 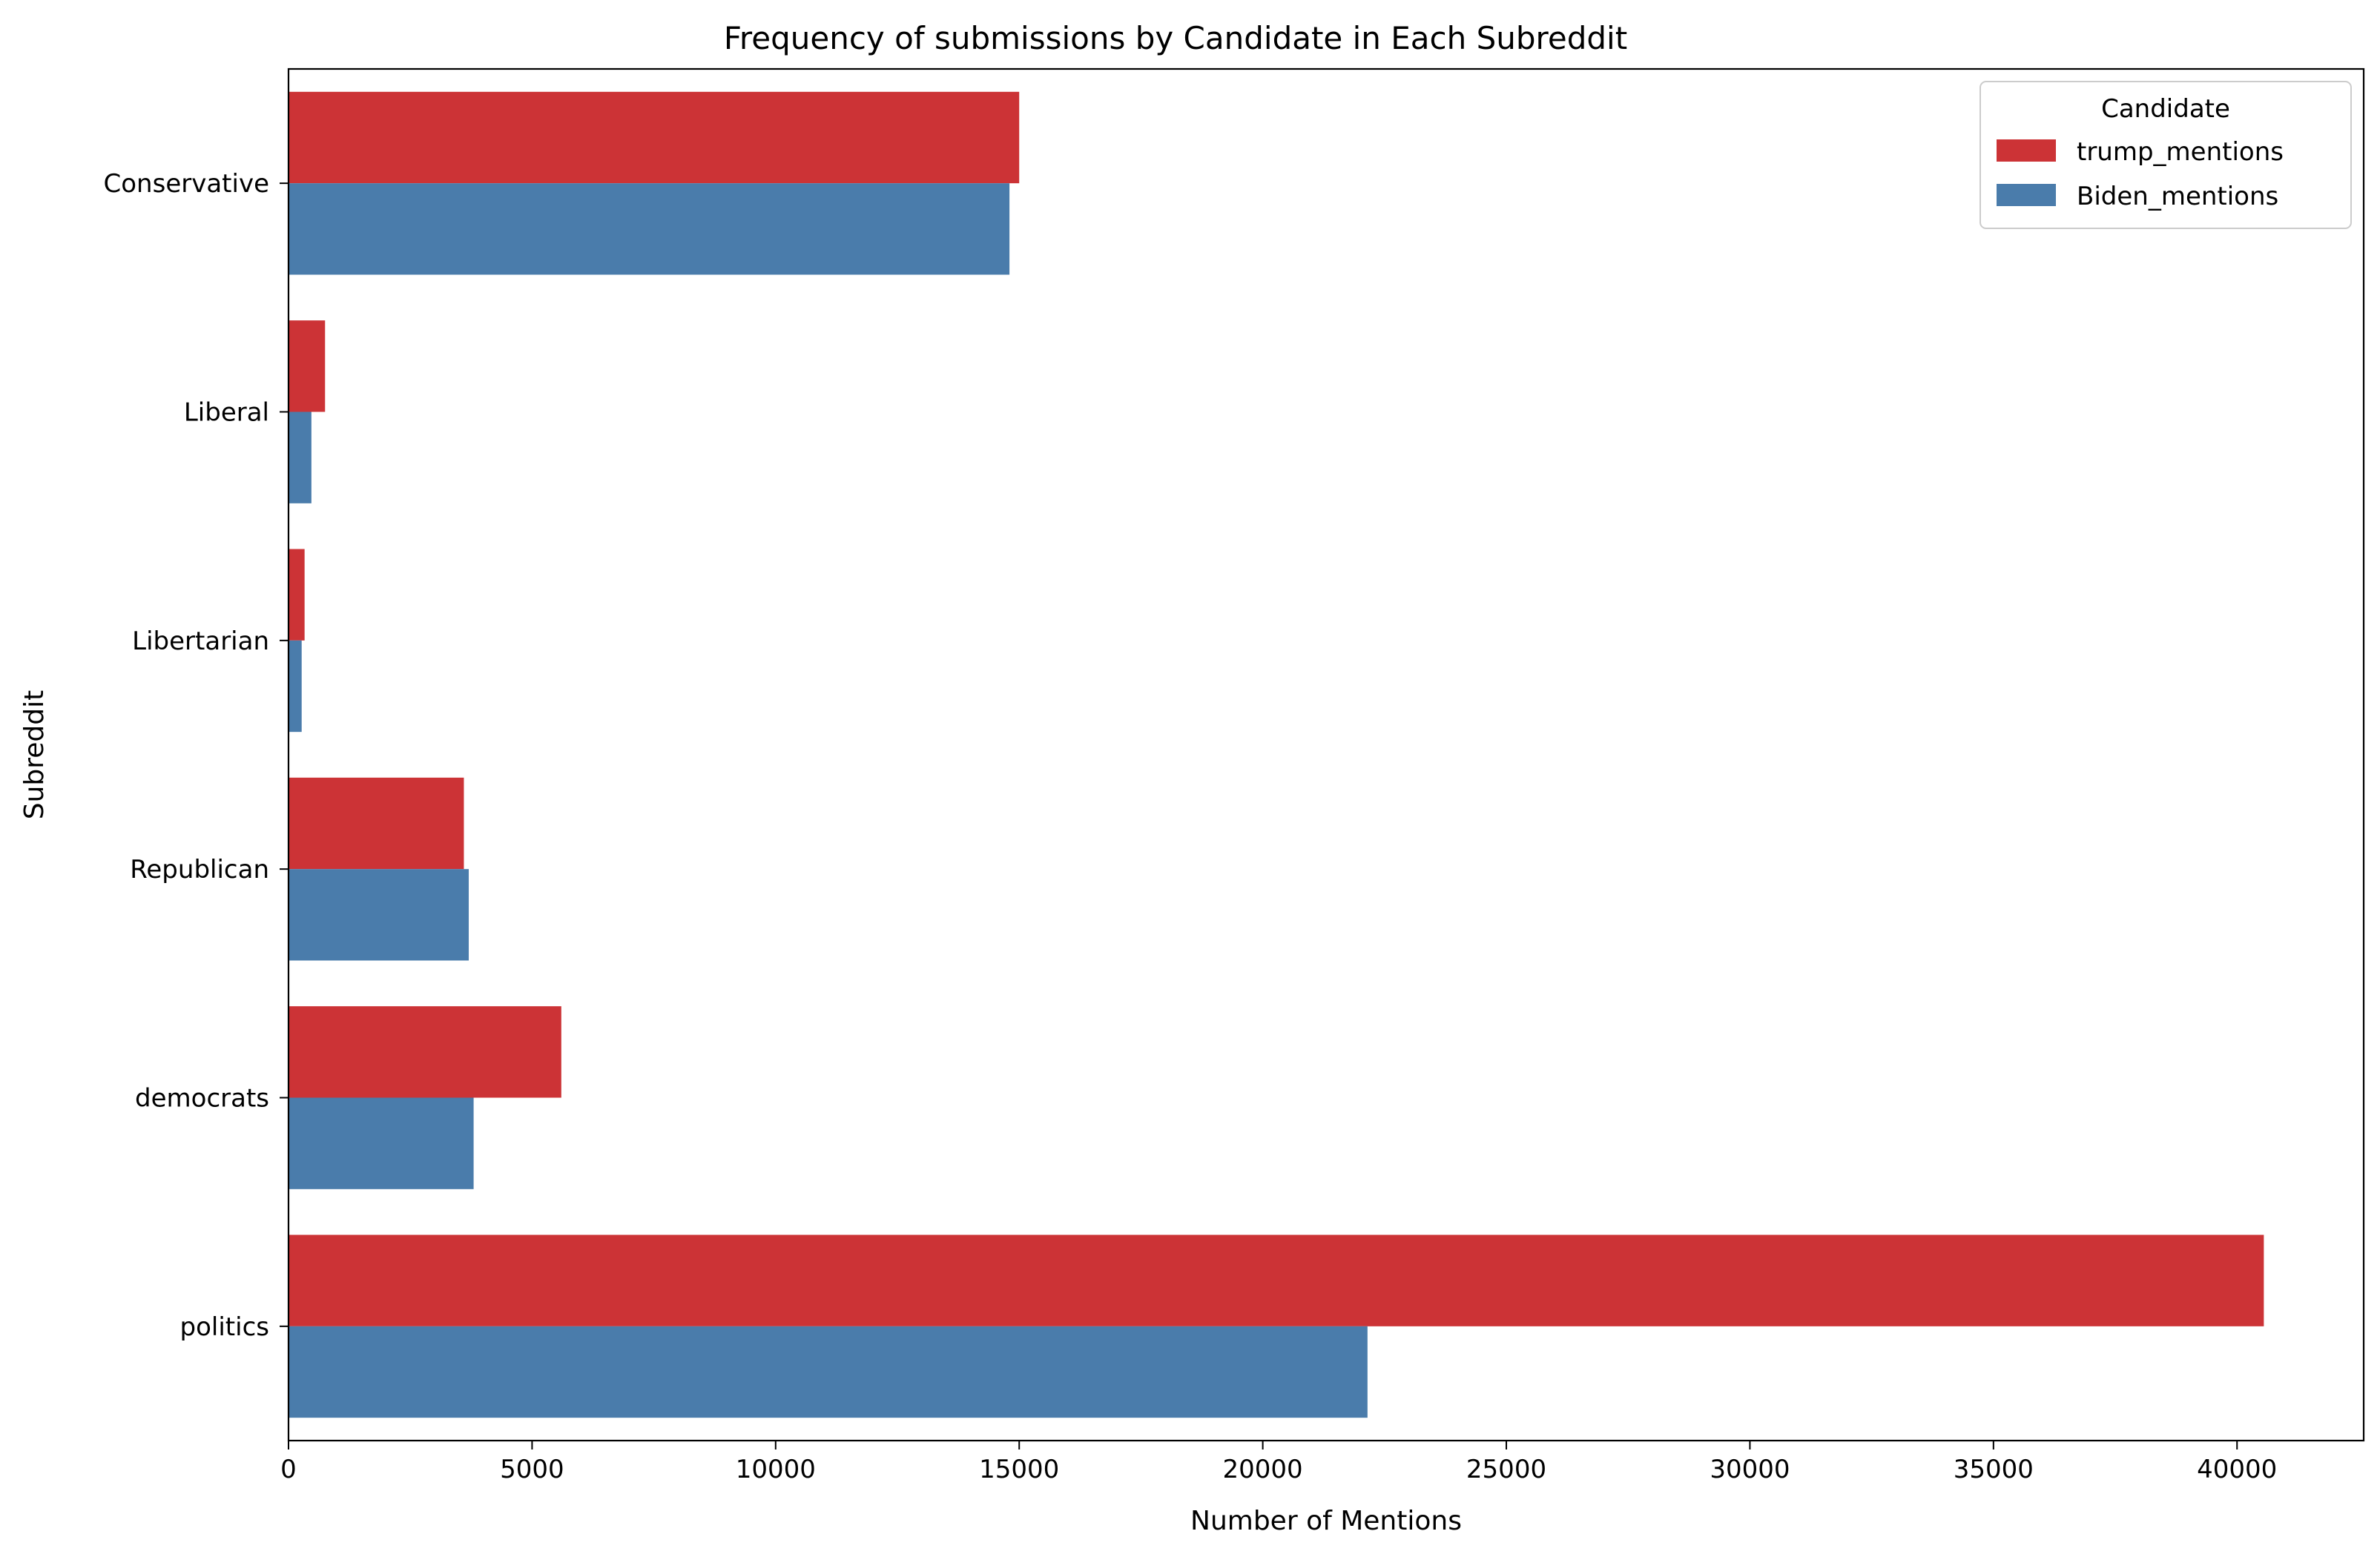 What do you see at coordinates (532, 1470) in the screenshot?
I see `x-tick-label-5000: 5000` at bounding box center [532, 1470].